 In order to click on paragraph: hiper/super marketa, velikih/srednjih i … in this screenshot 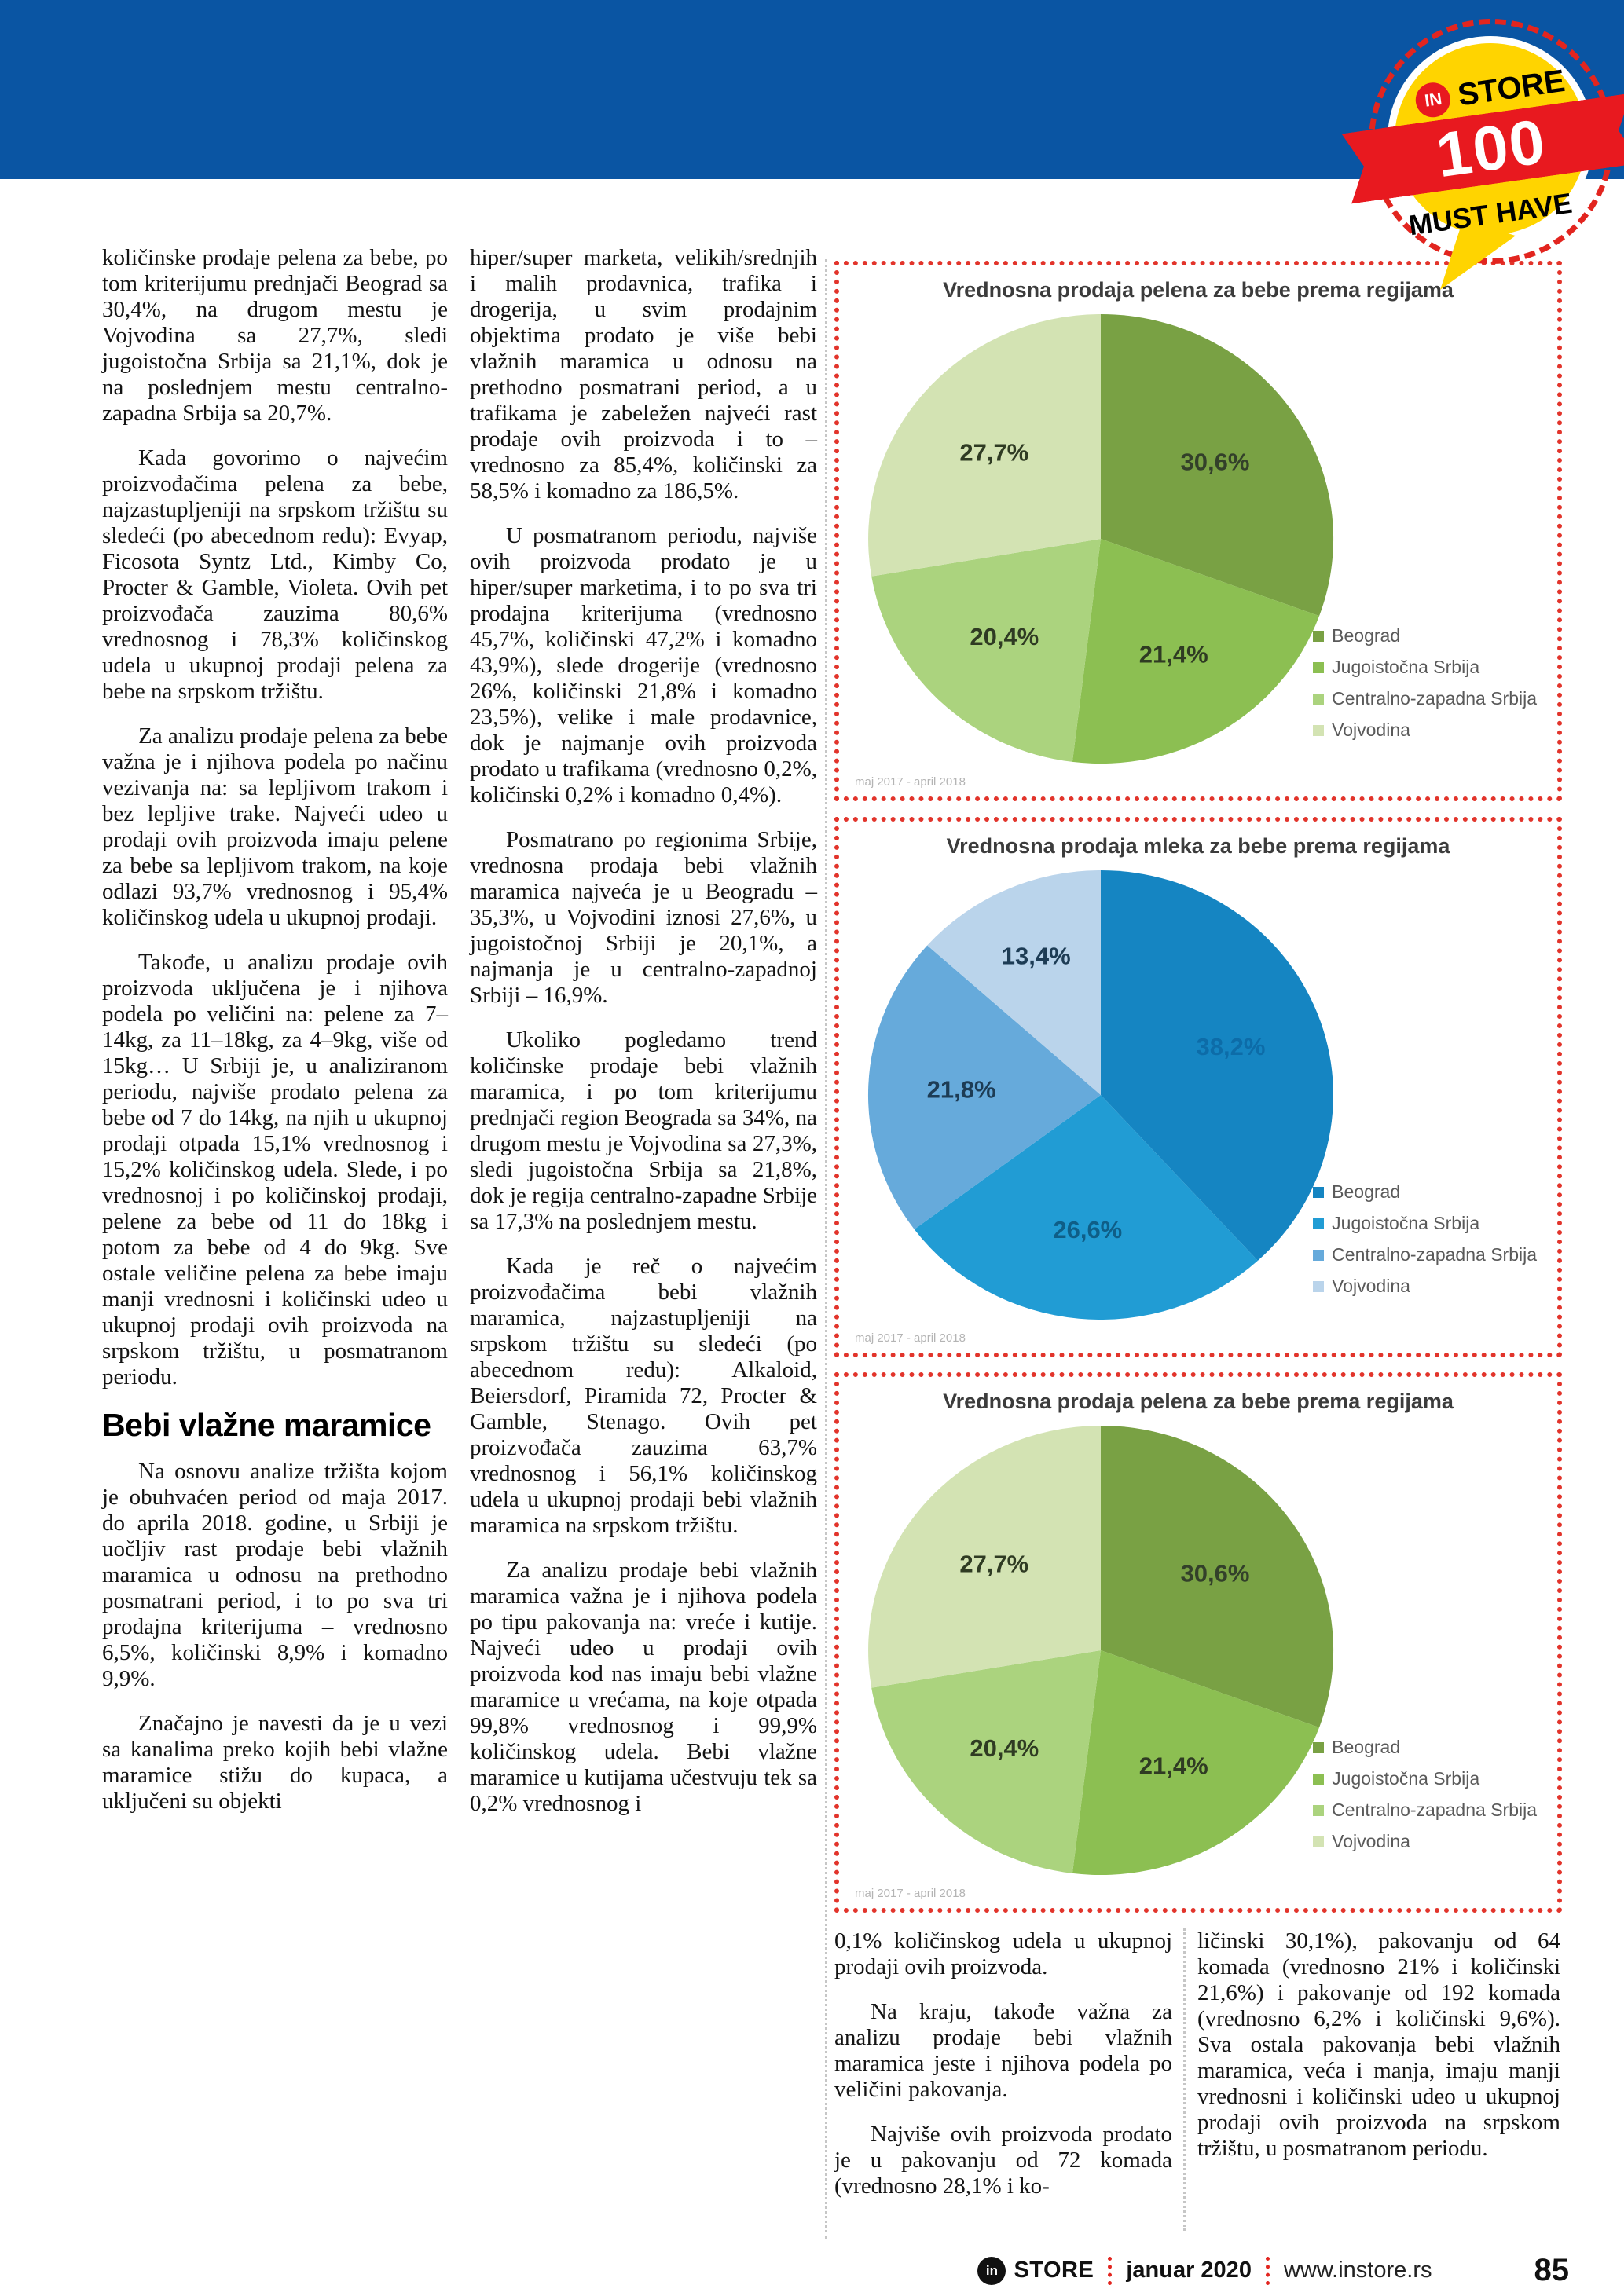, I will do `click(643, 374)`.